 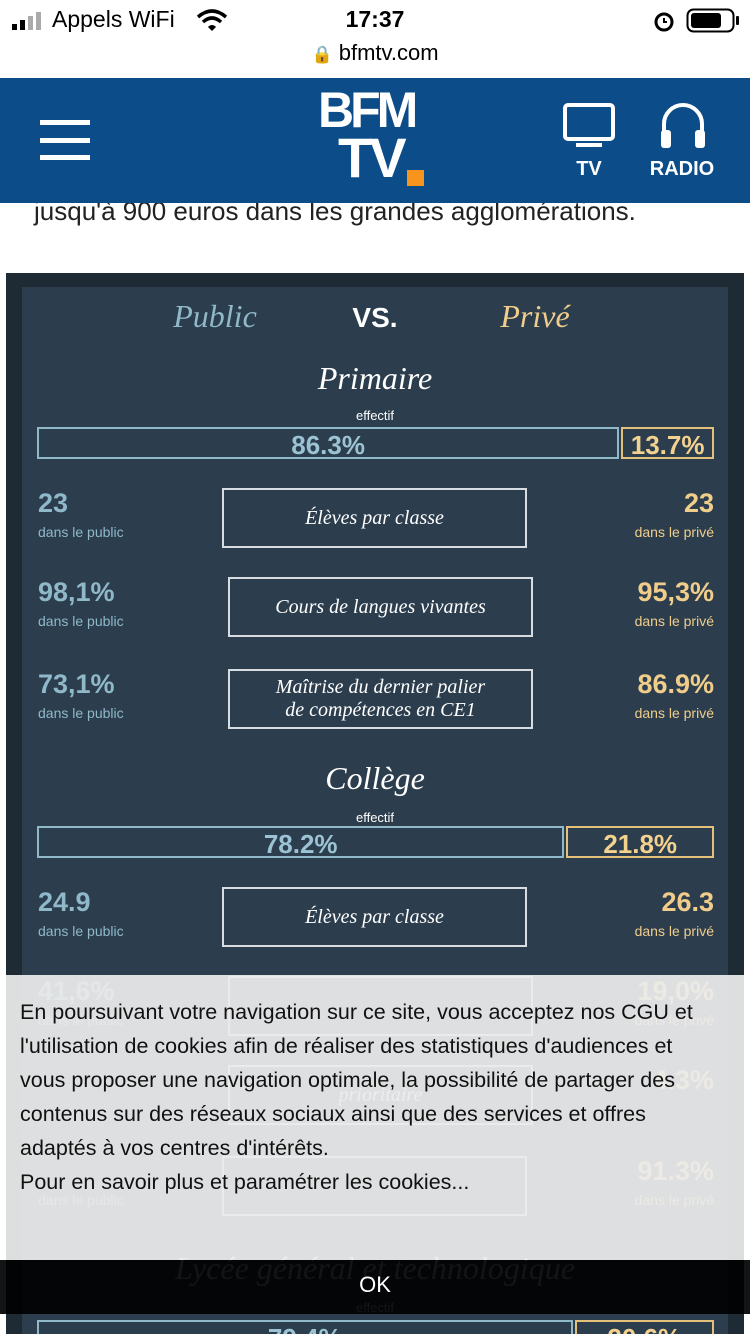 I want to click on logo-bottom: TV, so click(x=372, y=157).